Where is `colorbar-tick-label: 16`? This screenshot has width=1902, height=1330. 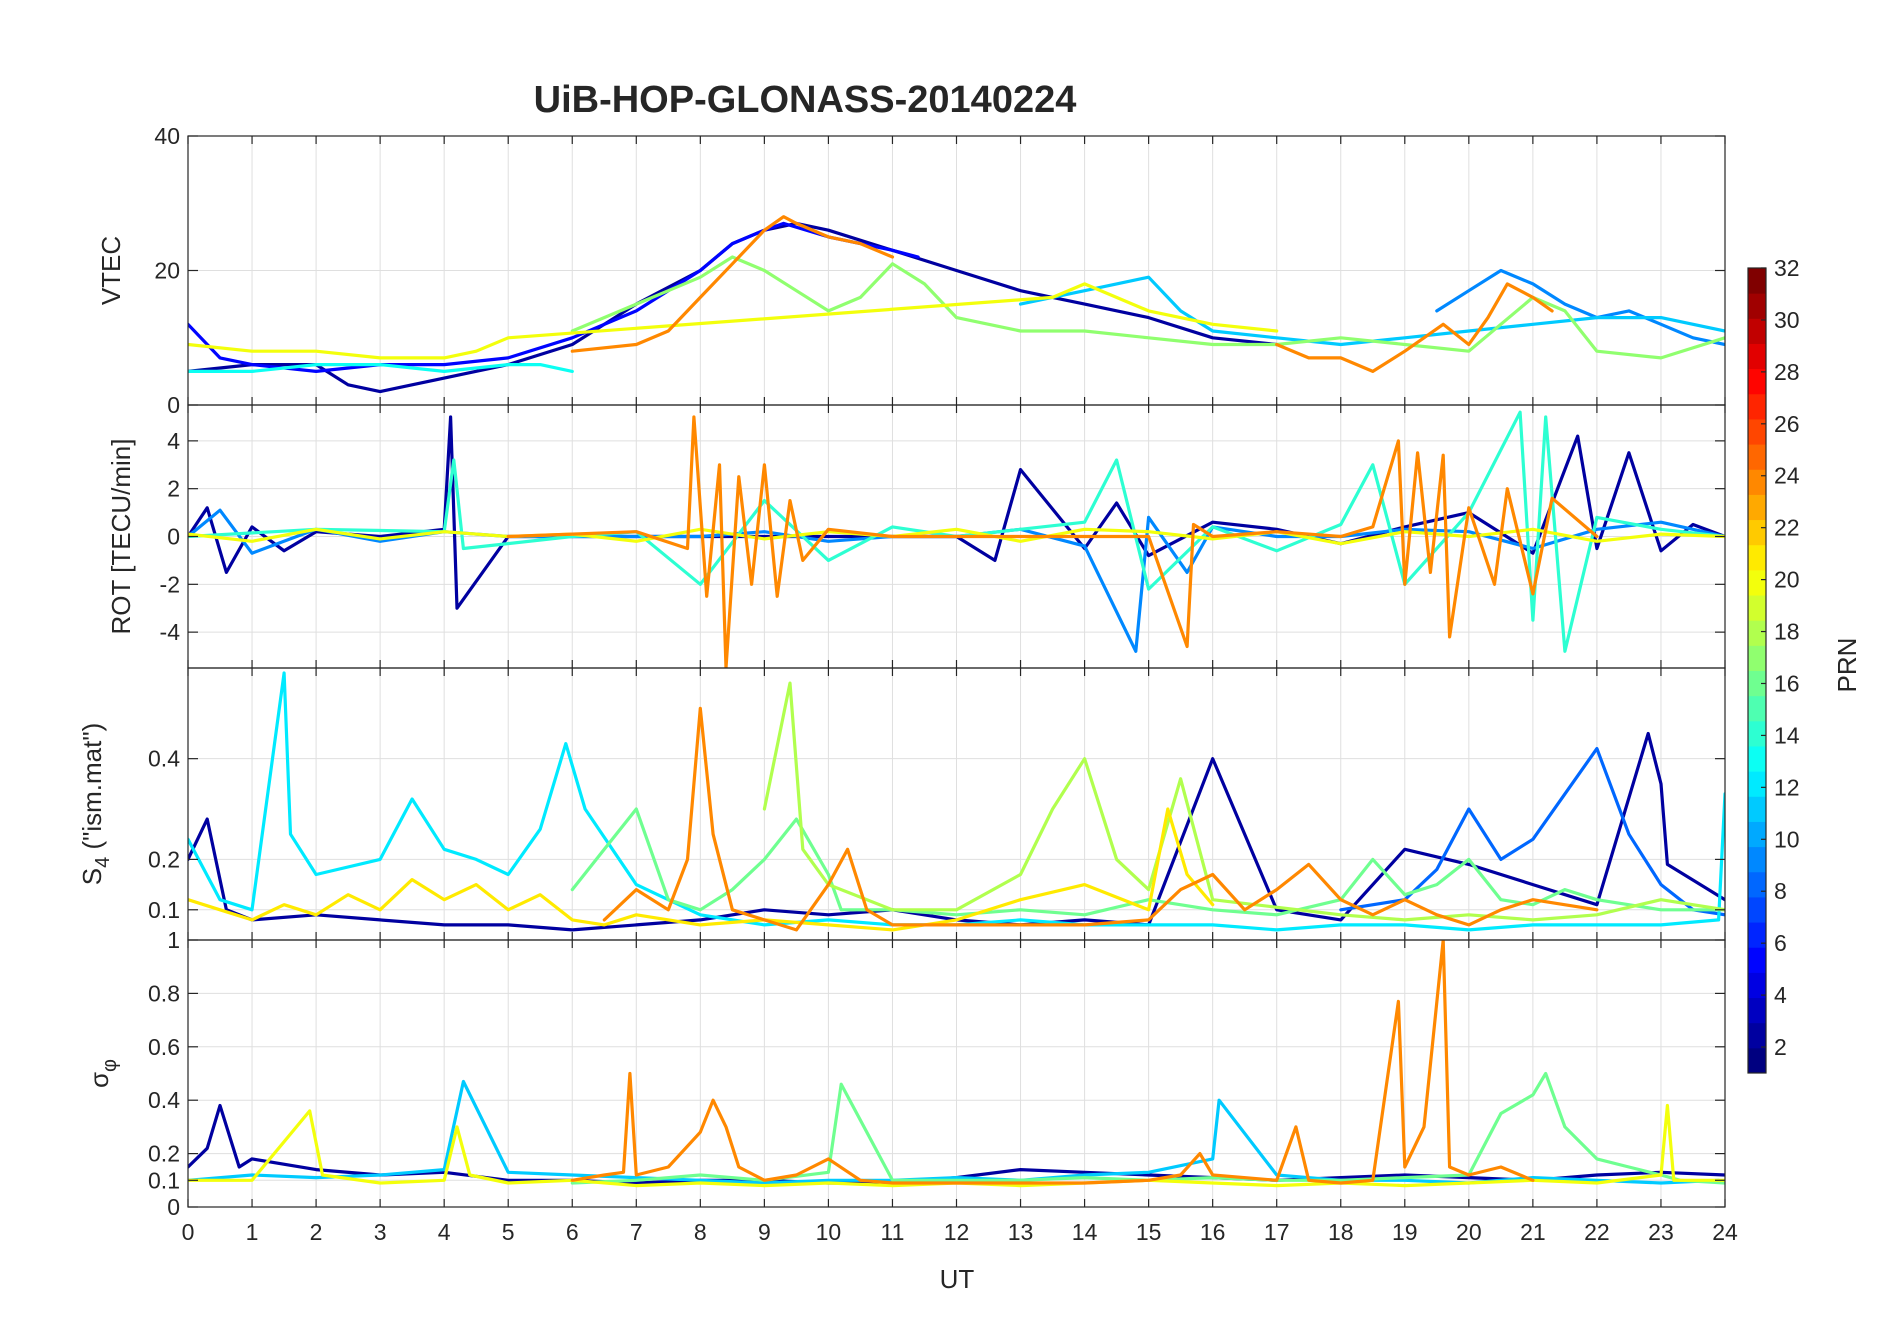 colorbar-tick-label: 16 is located at coordinates (1787, 683).